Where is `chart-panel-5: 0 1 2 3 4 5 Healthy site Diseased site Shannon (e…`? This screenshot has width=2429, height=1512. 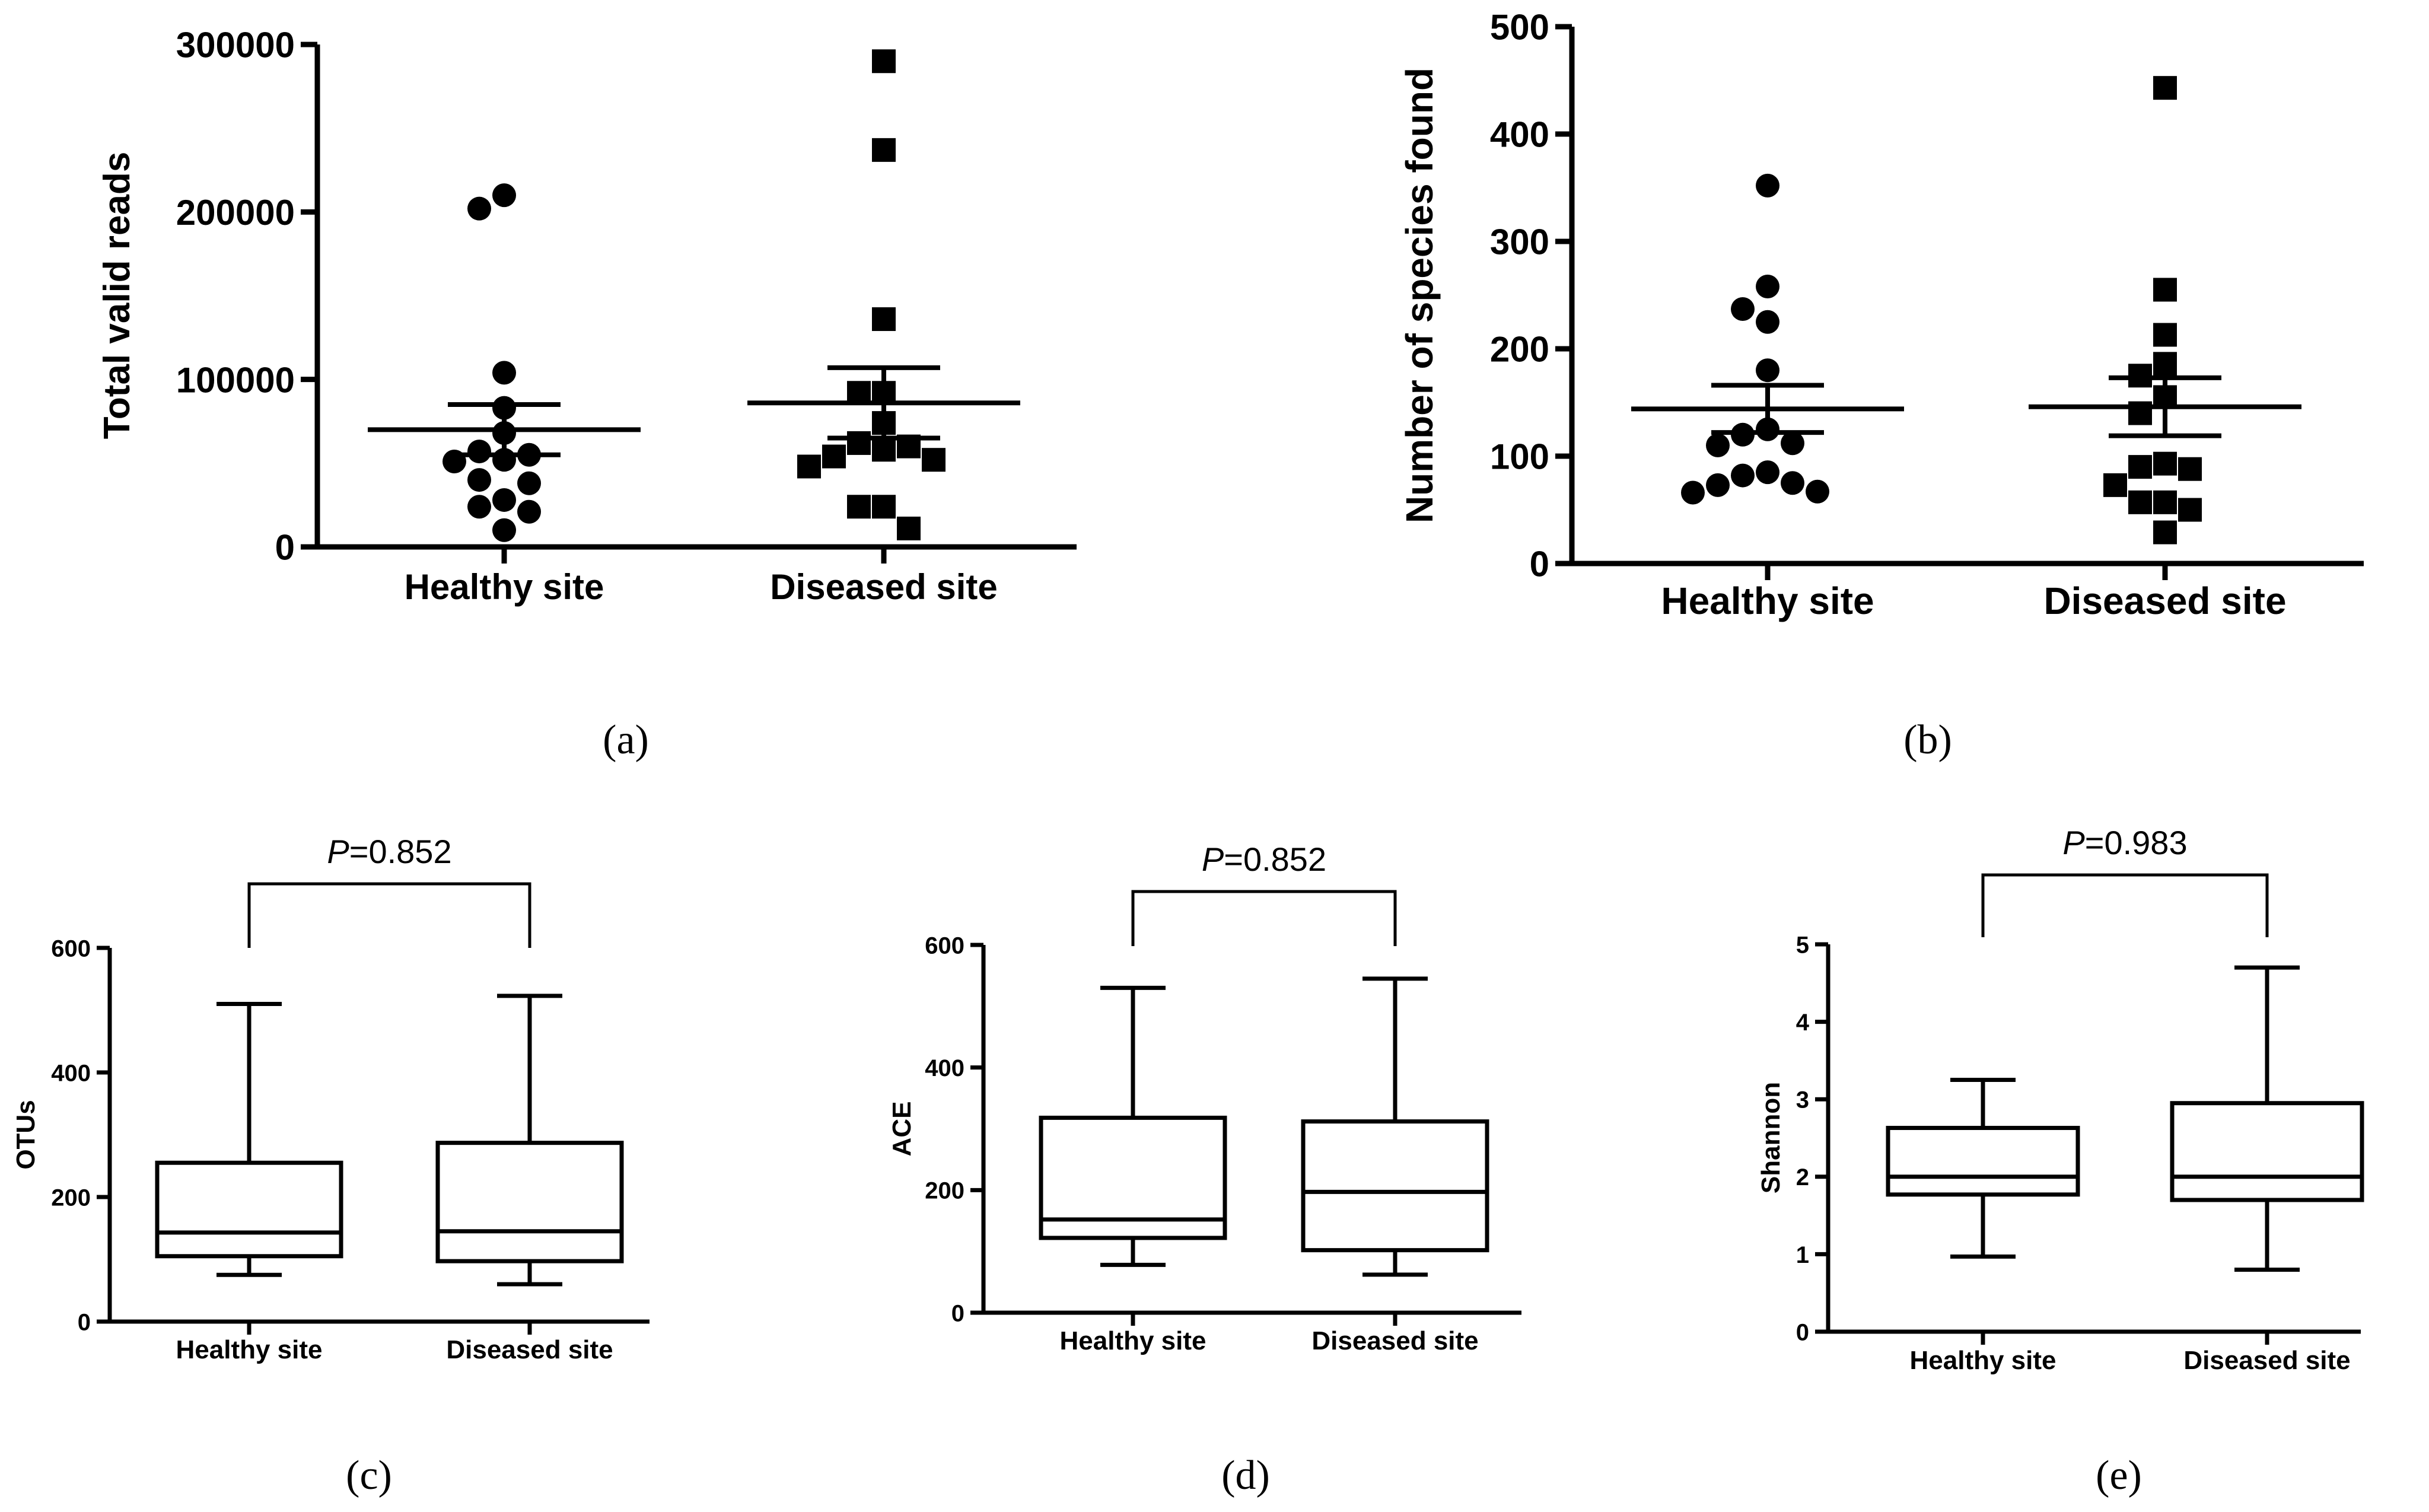 chart-panel-5: 0 1 2 3 4 5 Healthy site Diseased site Shannon (e… is located at coordinates (2060, 1161).